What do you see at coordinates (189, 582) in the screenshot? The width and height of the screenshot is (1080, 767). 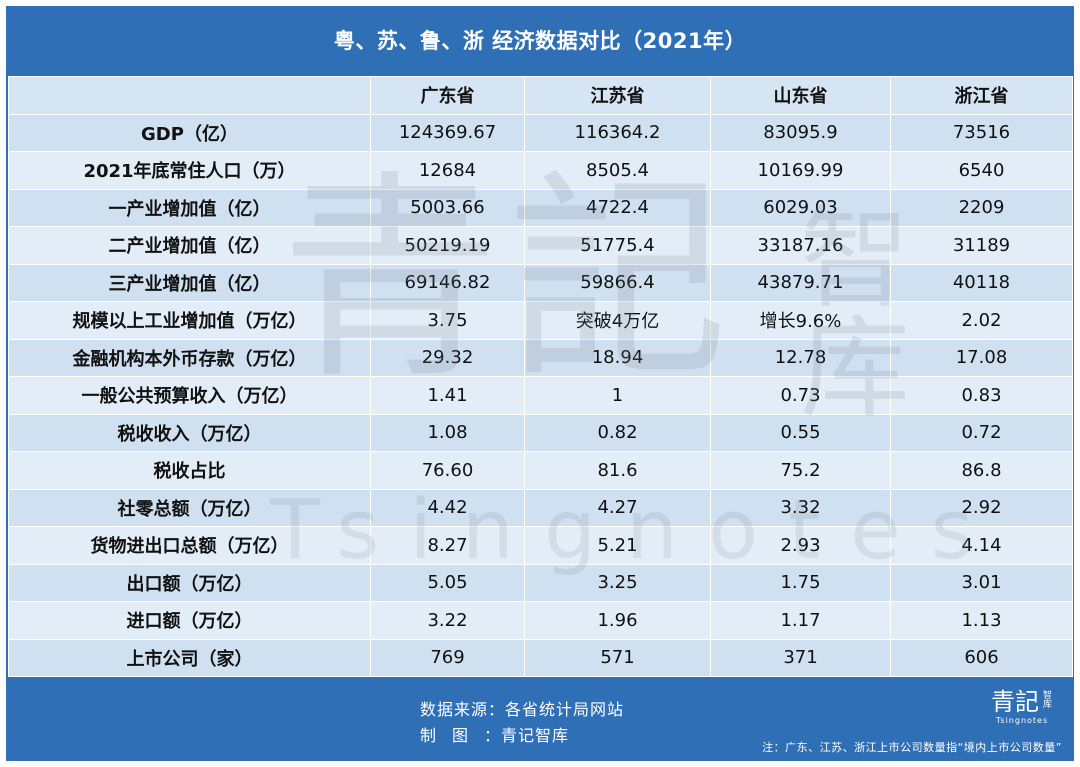 I see `row-label: 出口额（万亿）` at bounding box center [189, 582].